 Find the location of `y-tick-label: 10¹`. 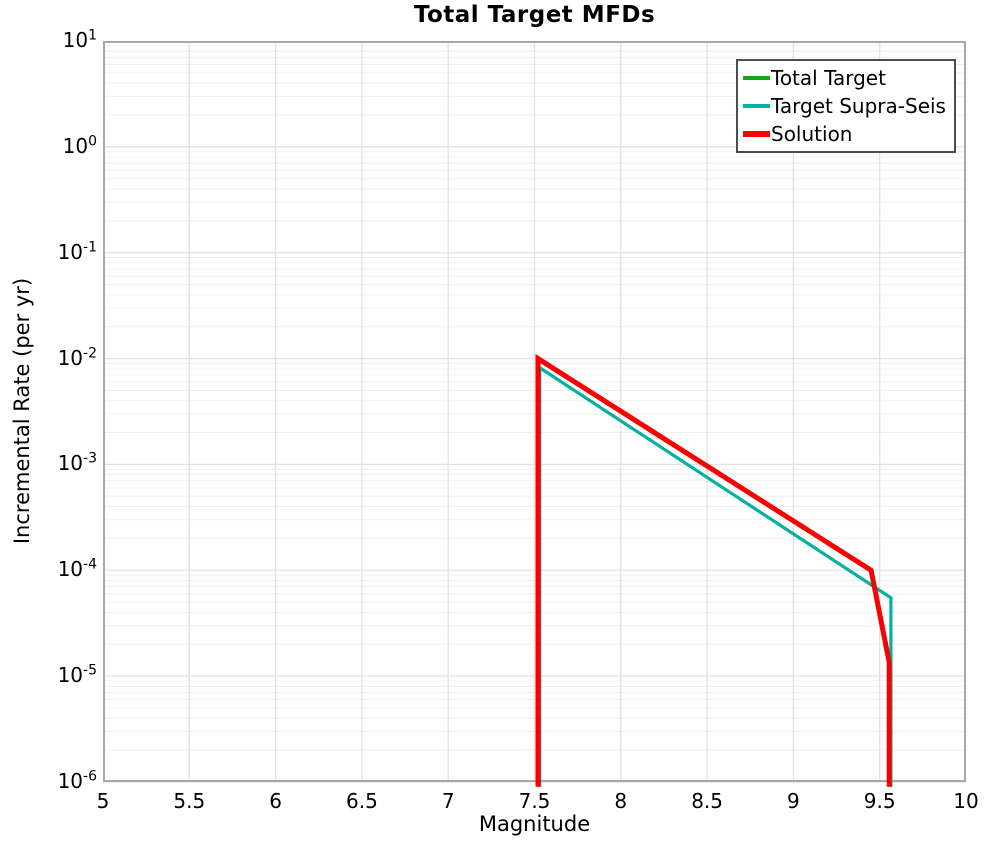

y-tick-label: 10¹ is located at coordinates (79, 39).